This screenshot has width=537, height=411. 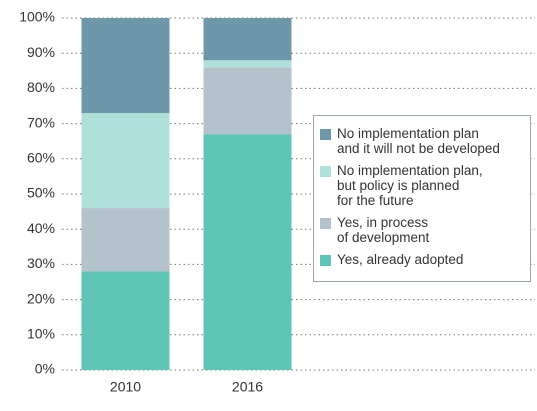 I want to click on y-tick-label: 10%, so click(x=41, y=334).